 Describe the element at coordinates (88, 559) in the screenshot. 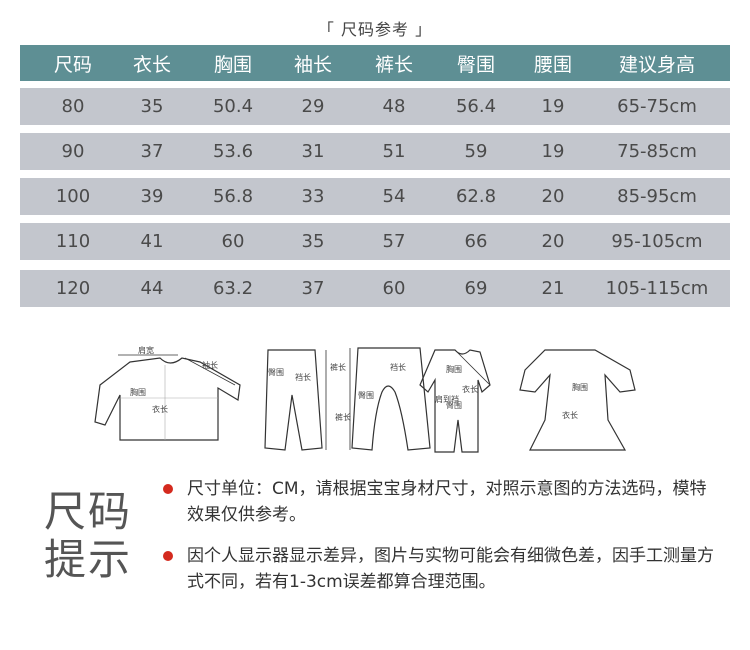

I see `tips-heading-line2: 提示` at that location.